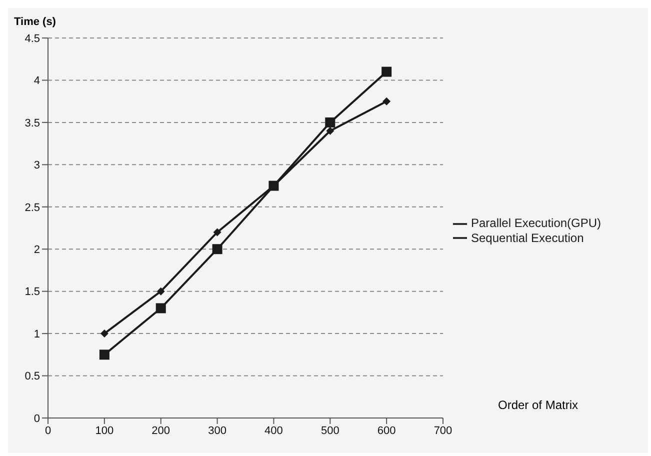 The height and width of the screenshot is (456, 651). Describe the element at coordinates (330, 430) in the screenshot. I see `x-tick-label: 500` at that location.